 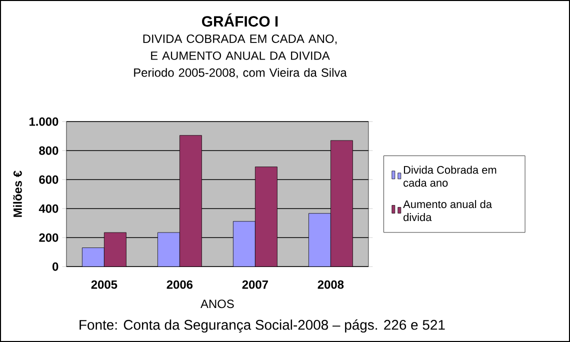 I want to click on x-tick-label: 2008, so click(x=331, y=284).